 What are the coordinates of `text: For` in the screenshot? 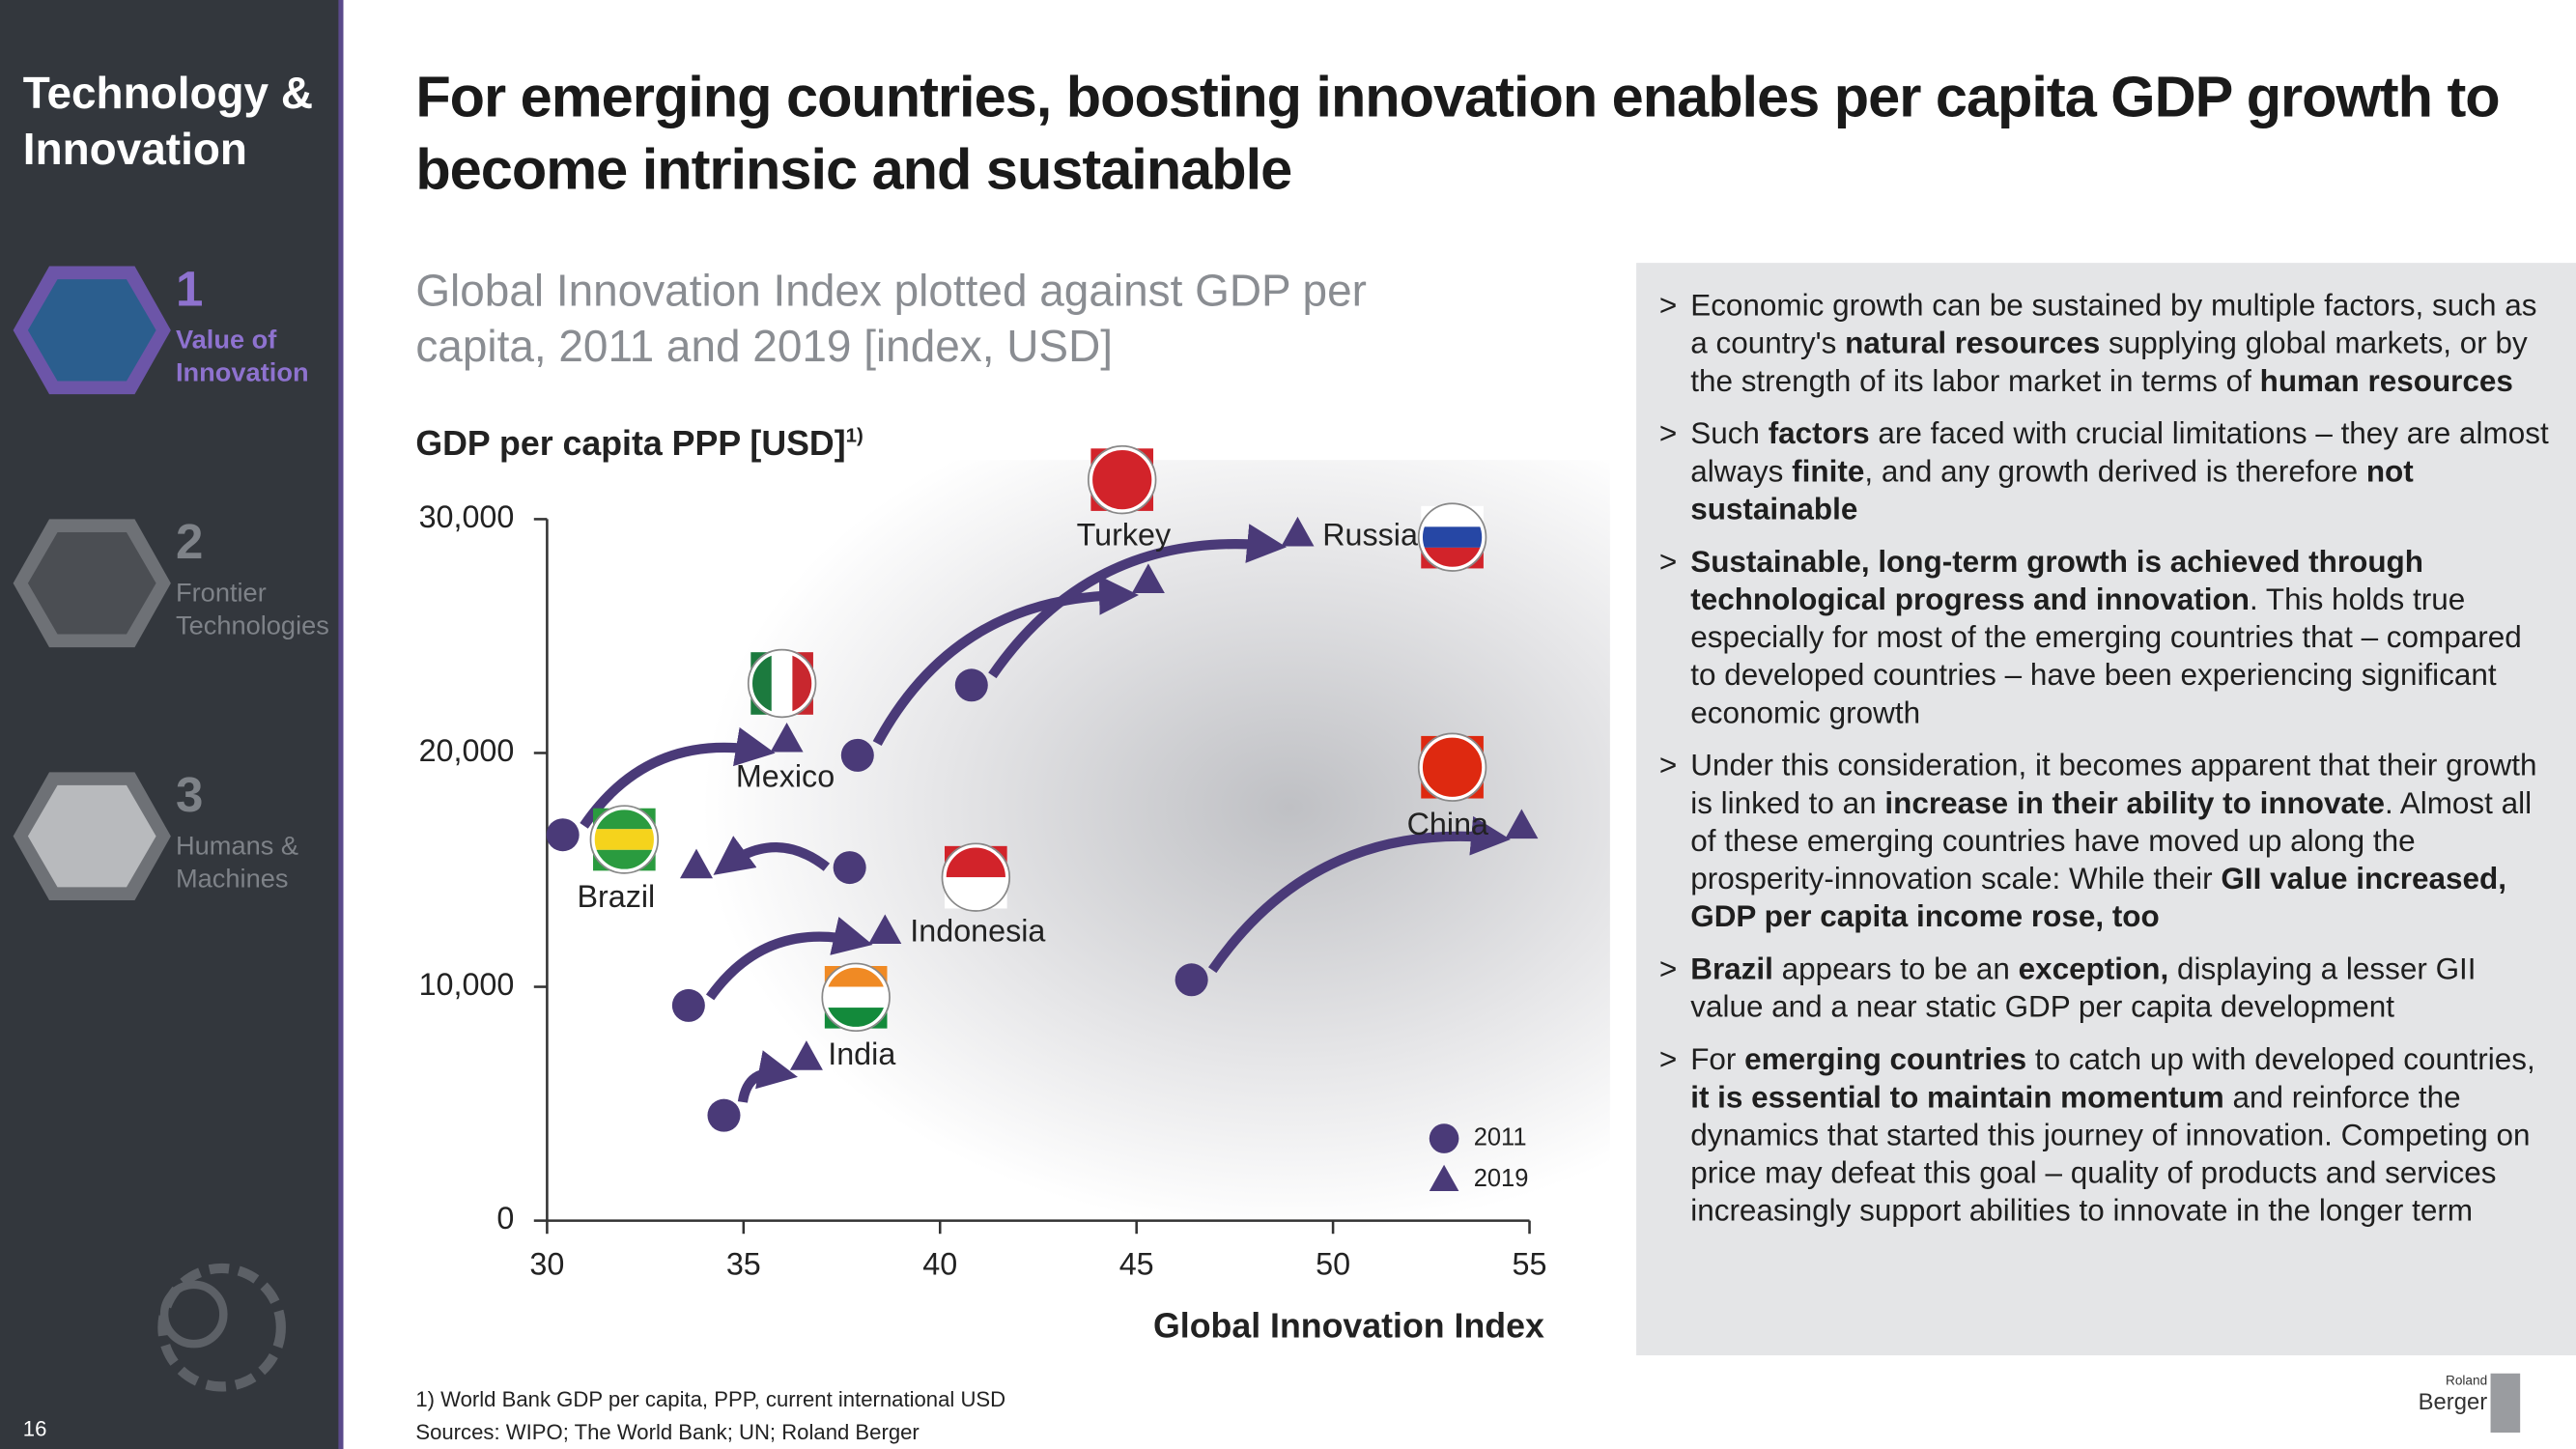 It's located at (1717, 1058).